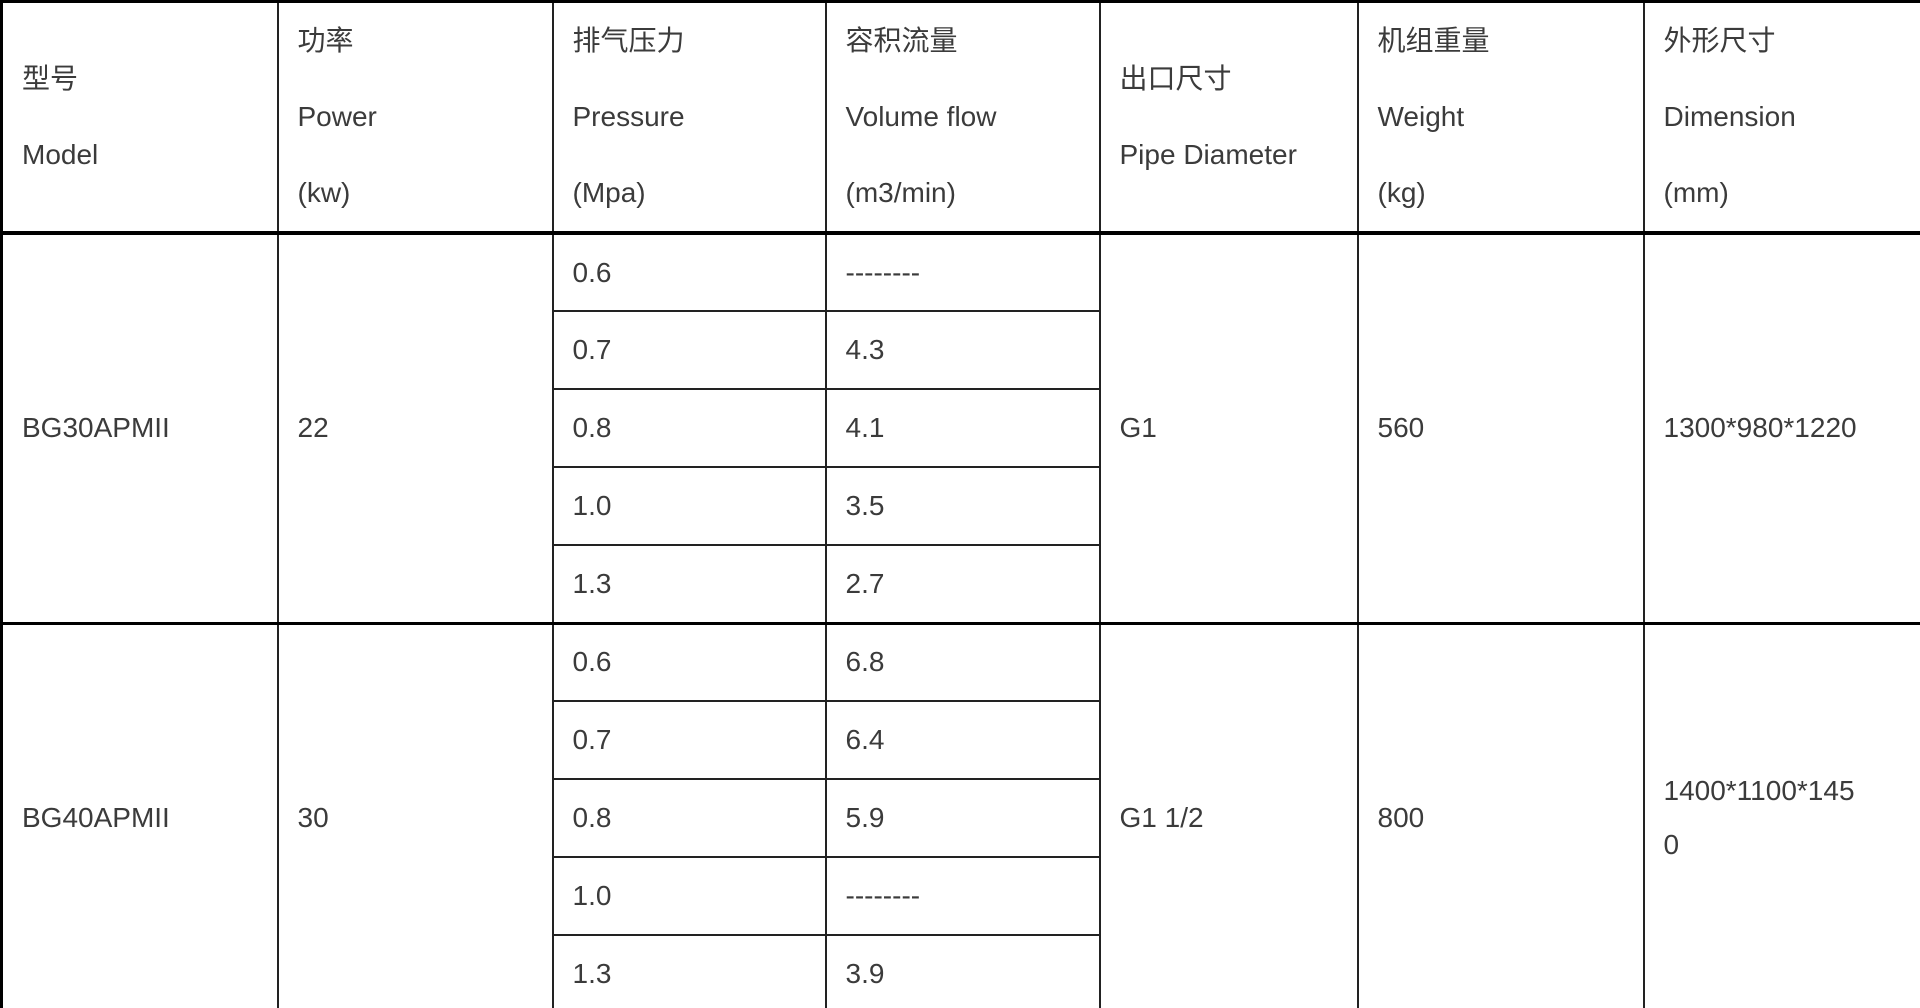 This screenshot has width=1920, height=1008. Describe the element at coordinates (1500, 117) in the screenshot. I see `header-weight: 机组重量 Weight (kg)` at that location.